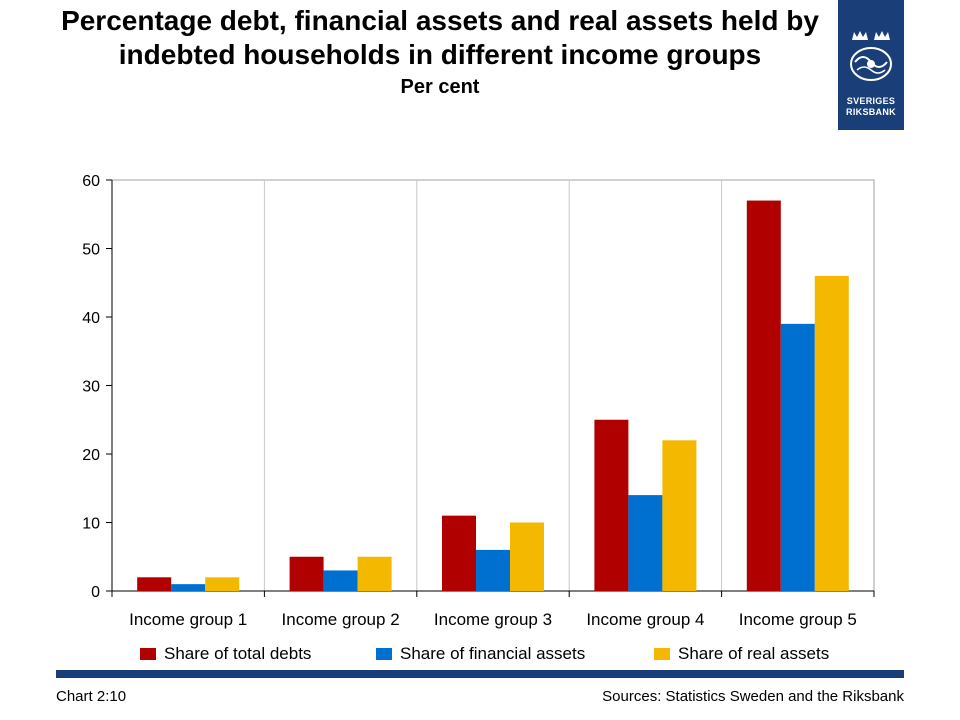  What do you see at coordinates (91, 250) in the screenshot?
I see `y-tick-label: 50` at bounding box center [91, 250].